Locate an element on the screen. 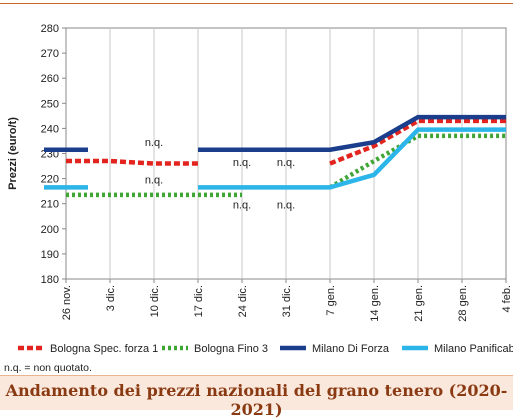 The image size is (513, 419). footnote: n.q. = non quotato. is located at coordinates (48, 368).